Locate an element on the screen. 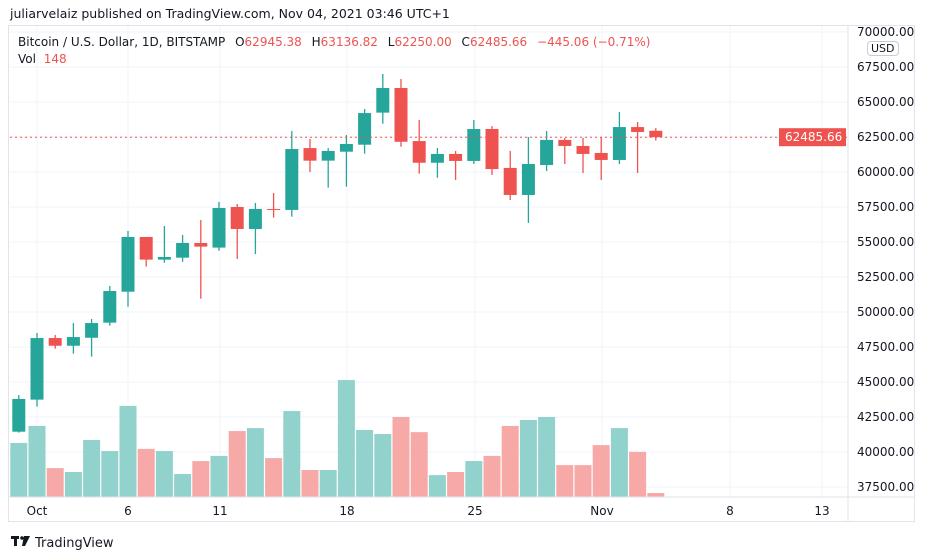  open-value: 62945.38 is located at coordinates (273, 42).